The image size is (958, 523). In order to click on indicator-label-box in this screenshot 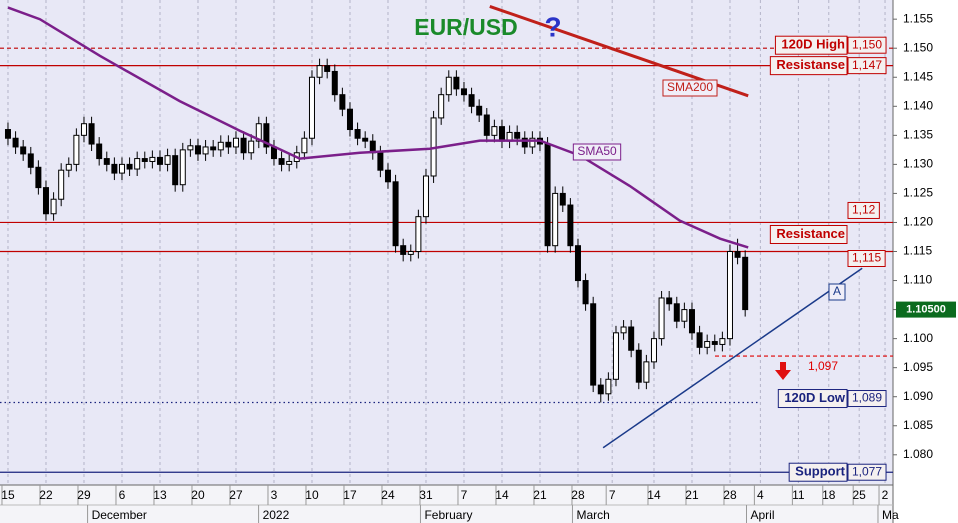, I will do `click(690, 88)`.